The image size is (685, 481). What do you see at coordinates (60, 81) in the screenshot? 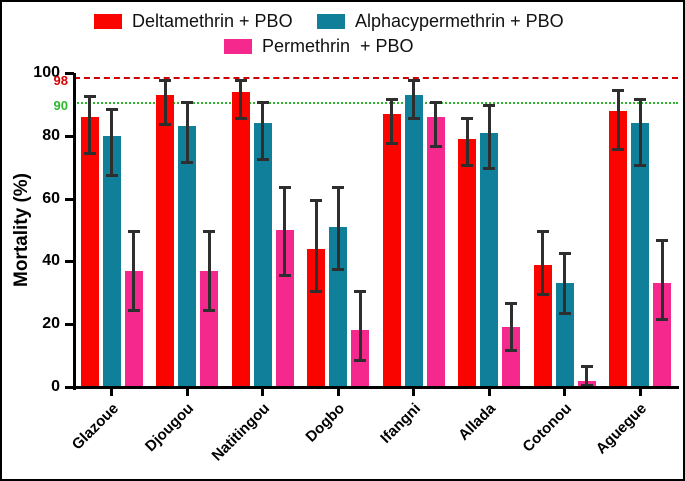
I see `ref-line-label-98: 98` at bounding box center [60, 81].